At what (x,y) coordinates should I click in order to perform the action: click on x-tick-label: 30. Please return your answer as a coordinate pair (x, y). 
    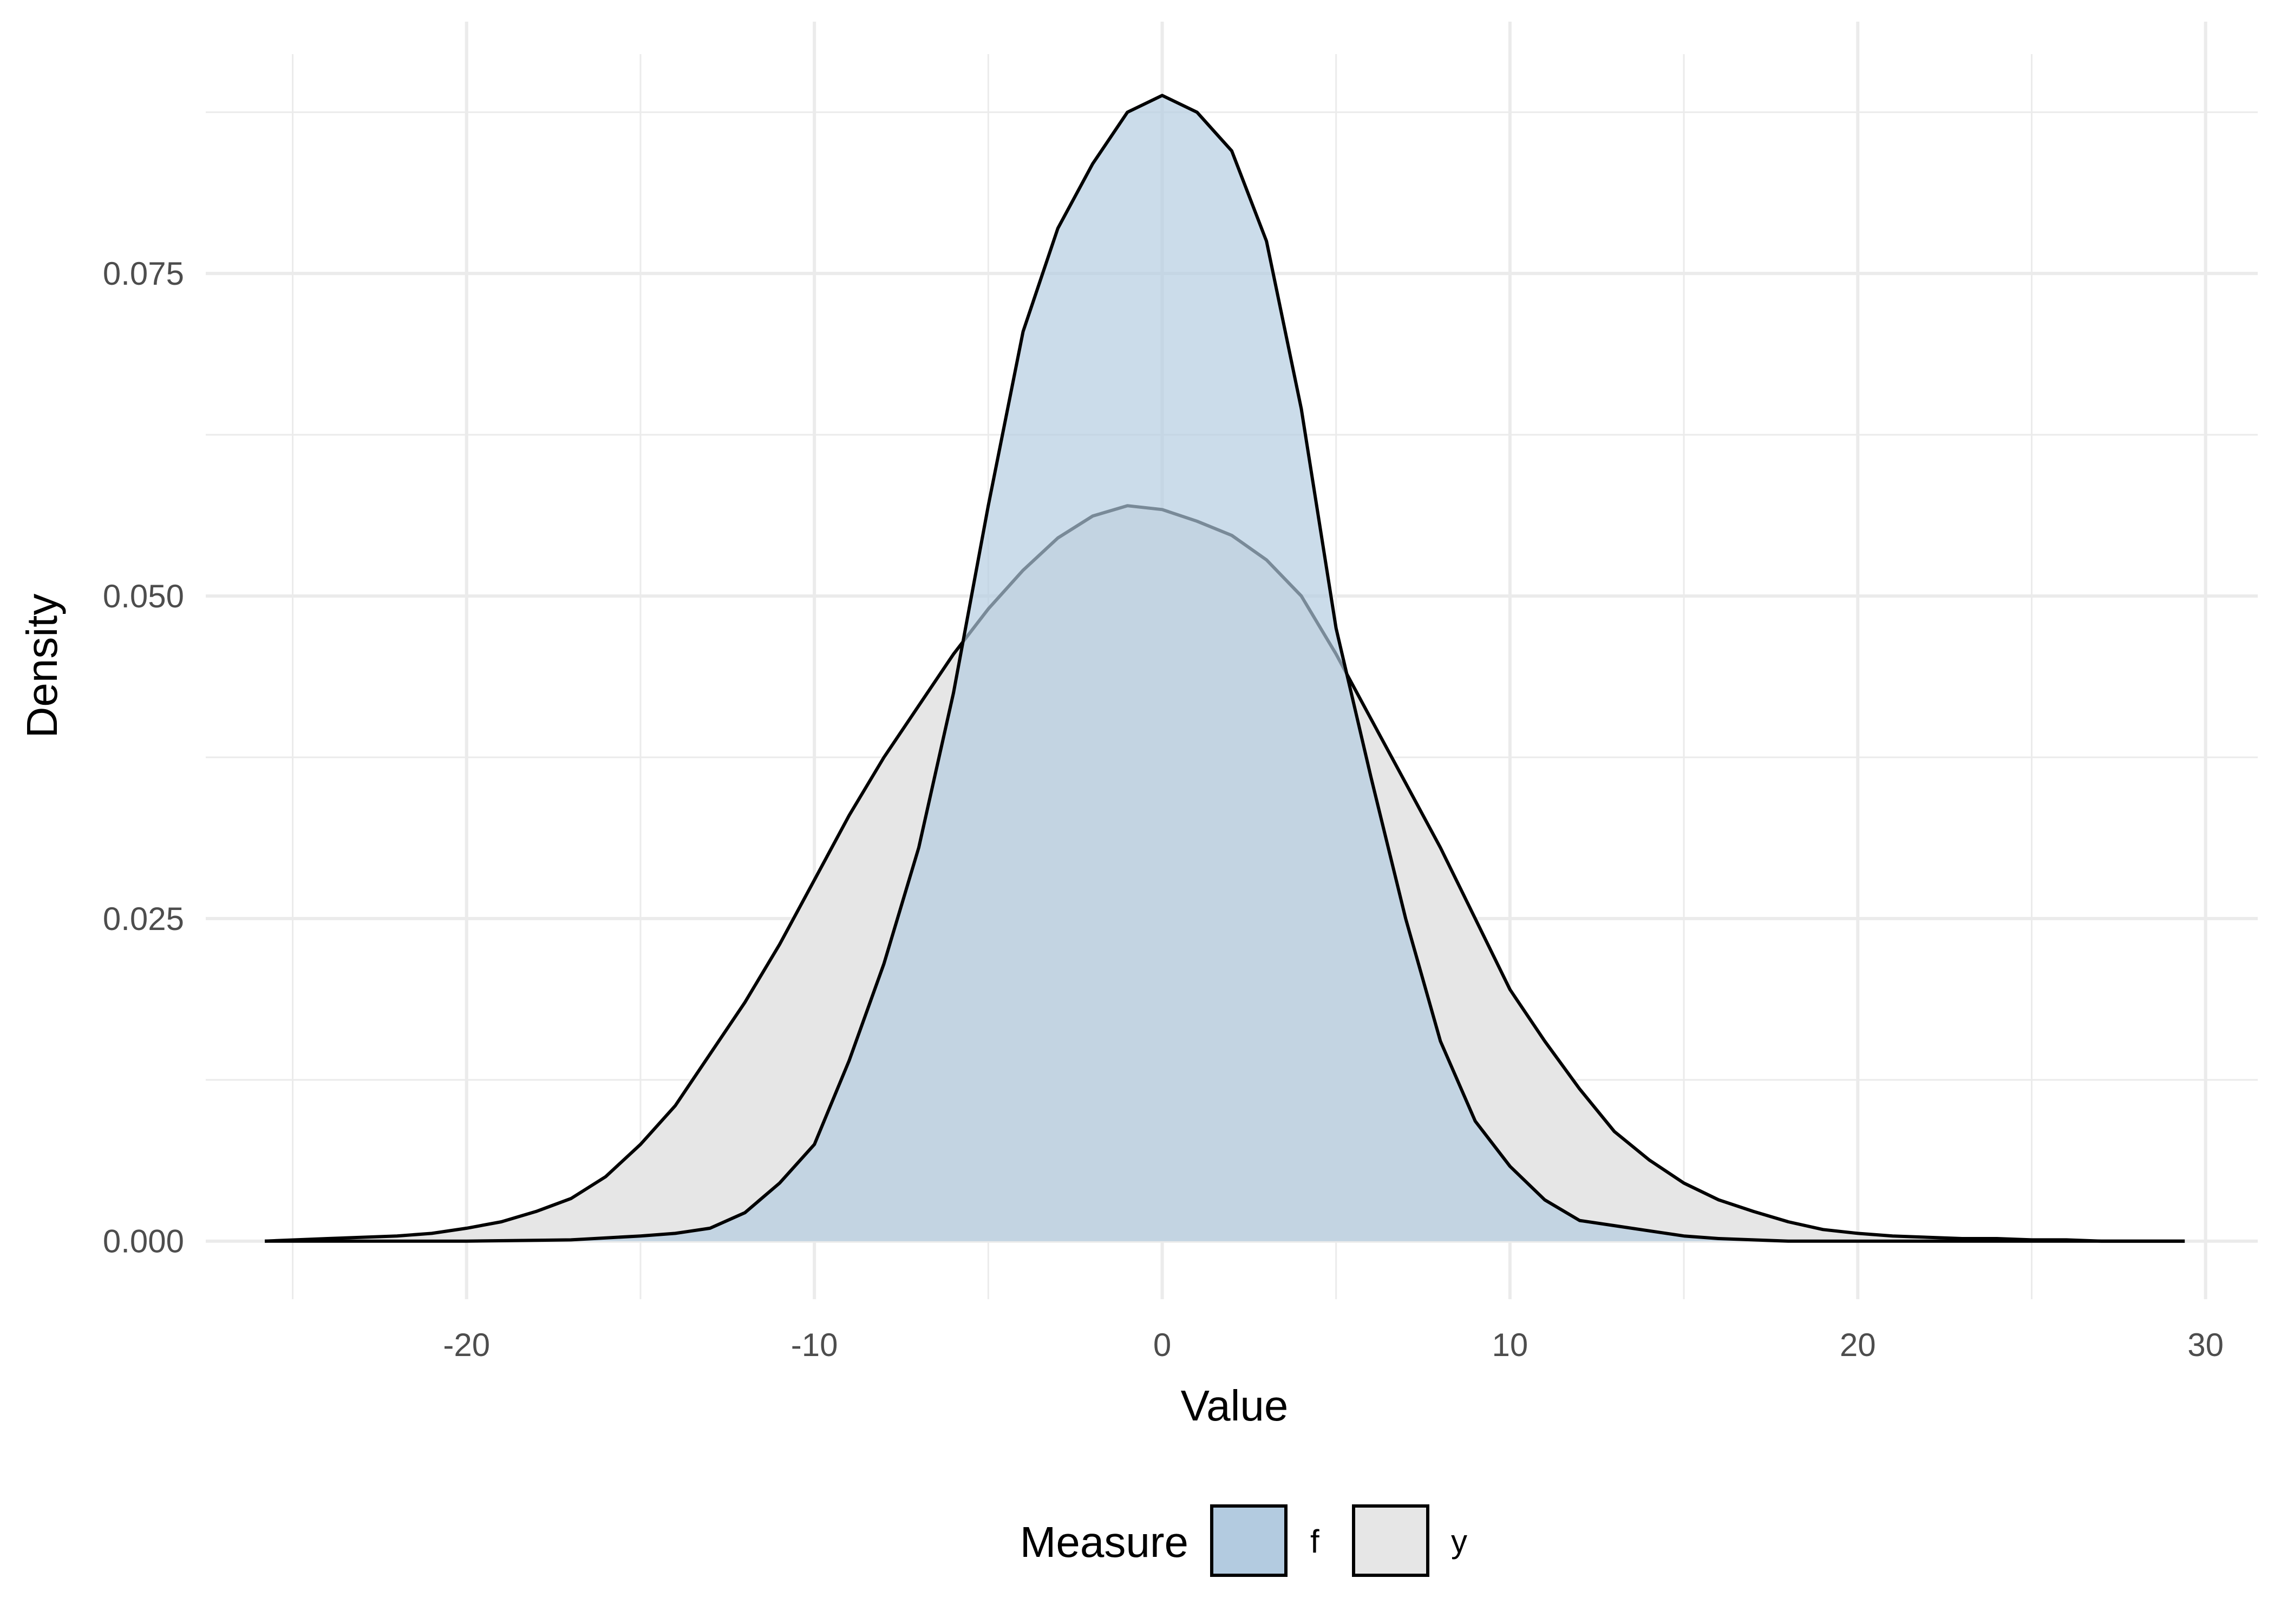
    Looking at the image, I should click on (2206, 1345).